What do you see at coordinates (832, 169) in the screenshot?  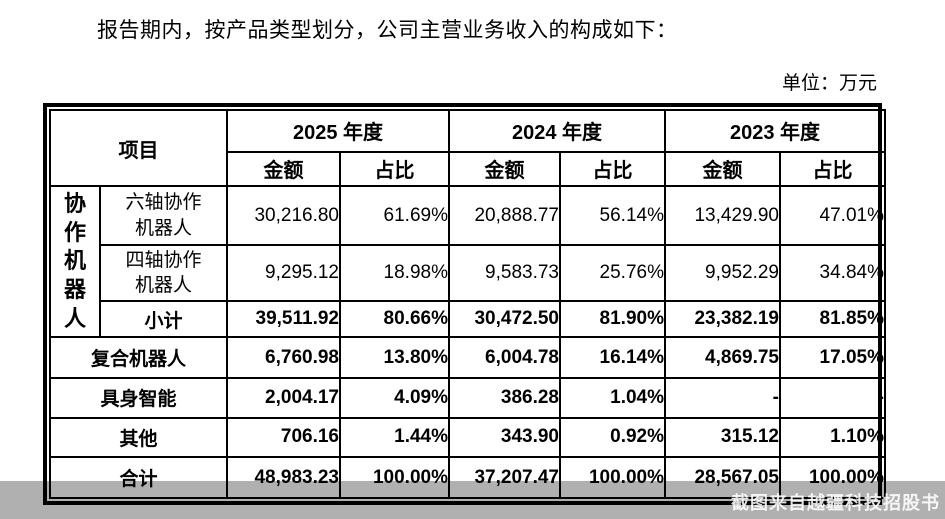 I see `header-ratio-2023: 占比` at bounding box center [832, 169].